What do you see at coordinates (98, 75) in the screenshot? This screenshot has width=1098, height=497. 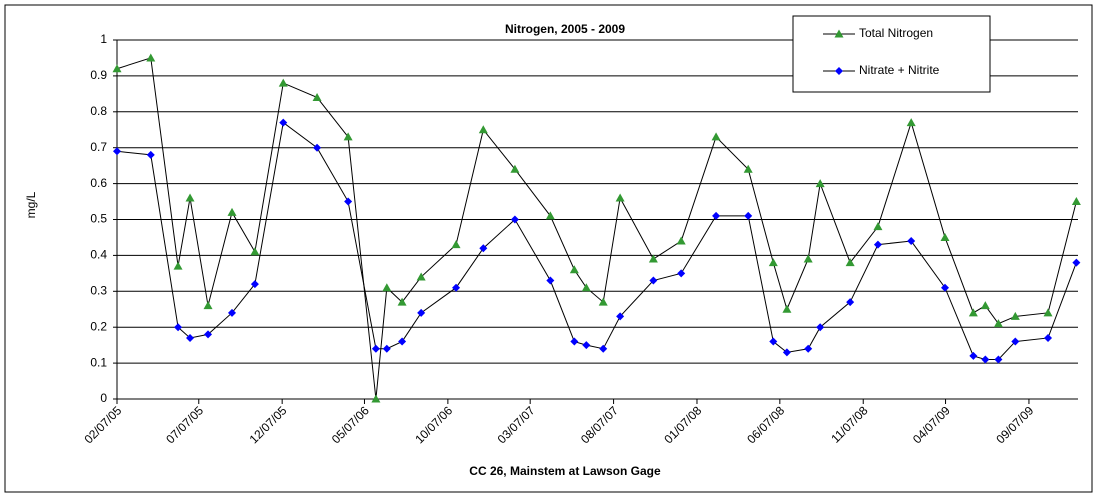 I see `y-tick-label: 0.9` at bounding box center [98, 75].